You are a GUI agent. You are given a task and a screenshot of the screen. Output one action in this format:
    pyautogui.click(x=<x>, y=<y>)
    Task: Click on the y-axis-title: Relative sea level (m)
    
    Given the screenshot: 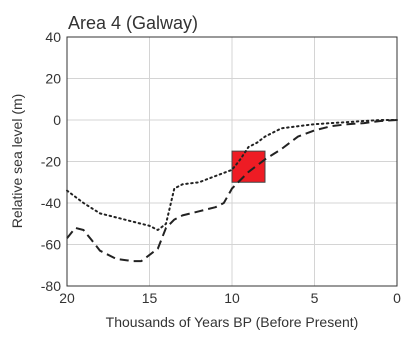 What is the action you would take?
    pyautogui.click(x=17, y=161)
    